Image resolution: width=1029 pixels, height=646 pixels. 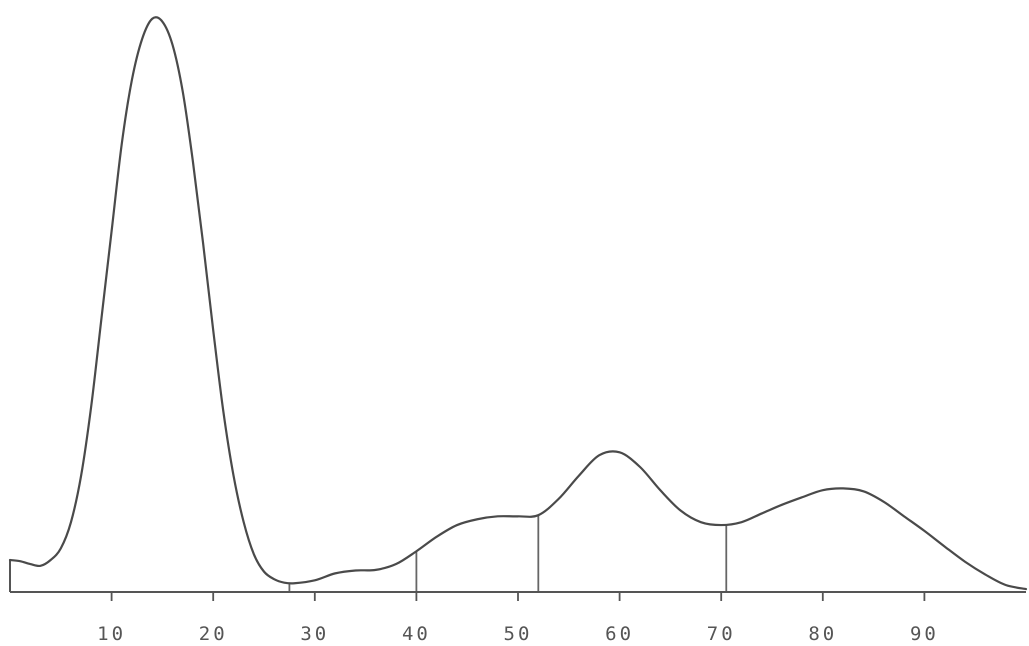 I want to click on ticks-layer, so click(x=518, y=596).